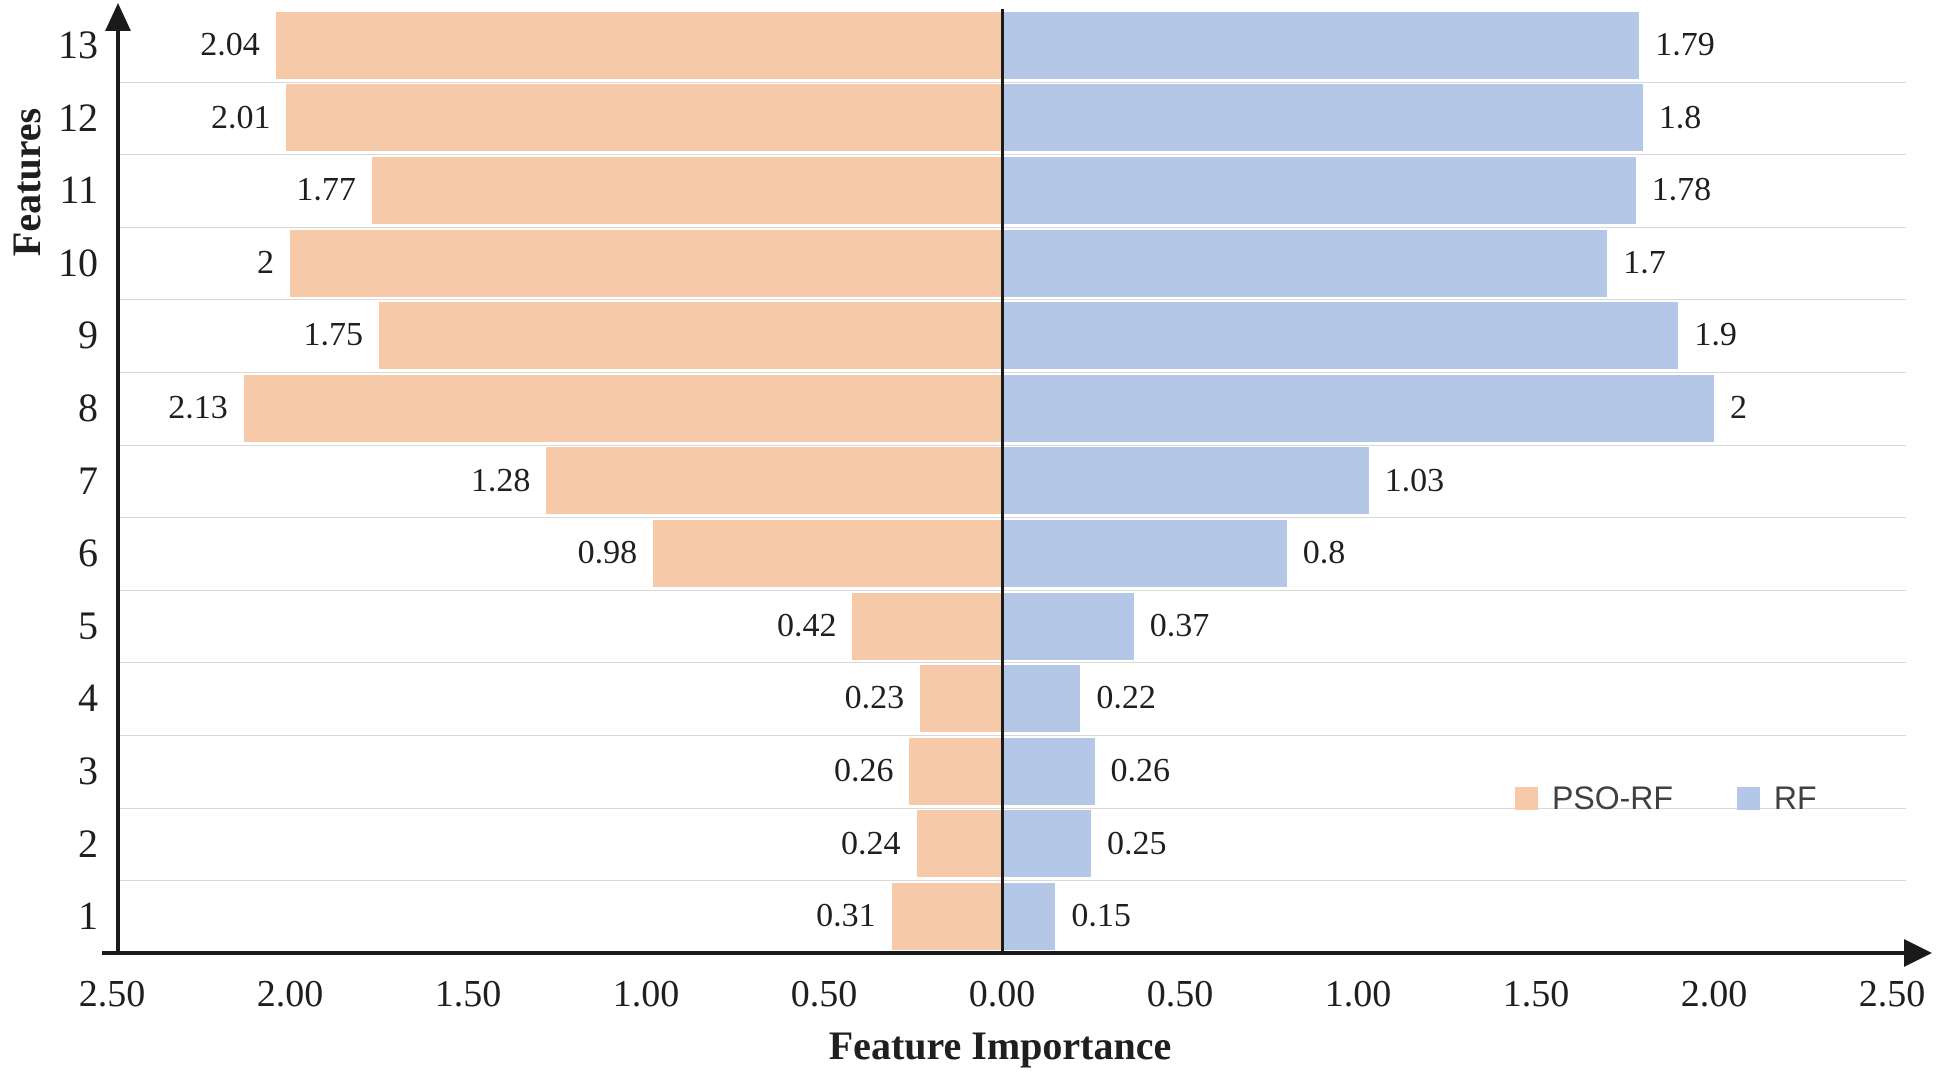  I want to click on y-tick-label: 13, so click(78, 44).